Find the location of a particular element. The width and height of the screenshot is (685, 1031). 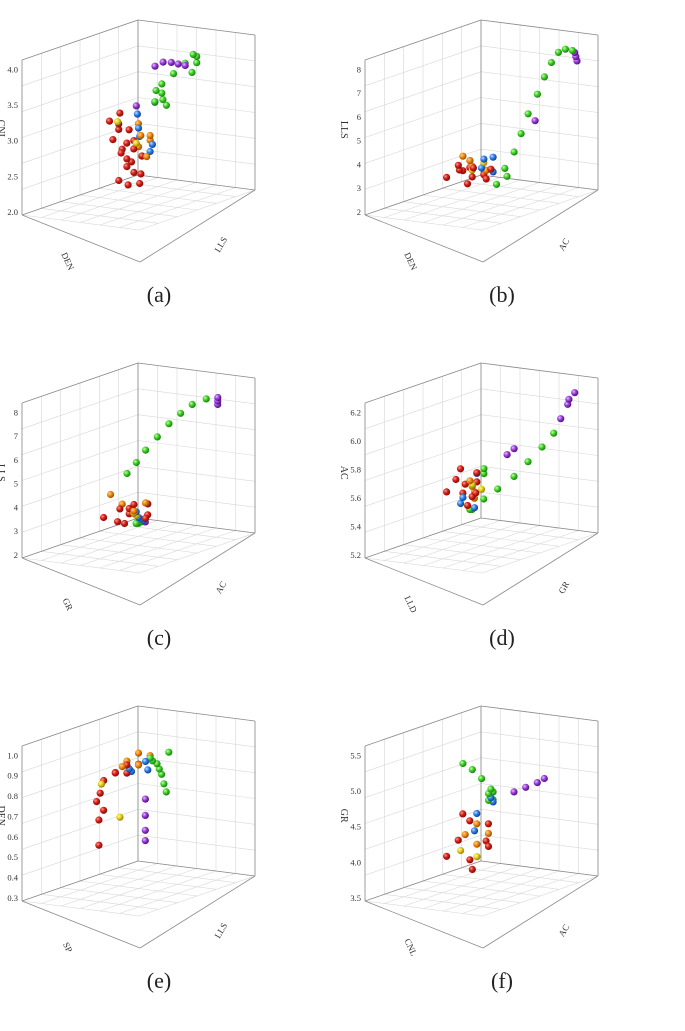

points-a is located at coordinates (153, 119).